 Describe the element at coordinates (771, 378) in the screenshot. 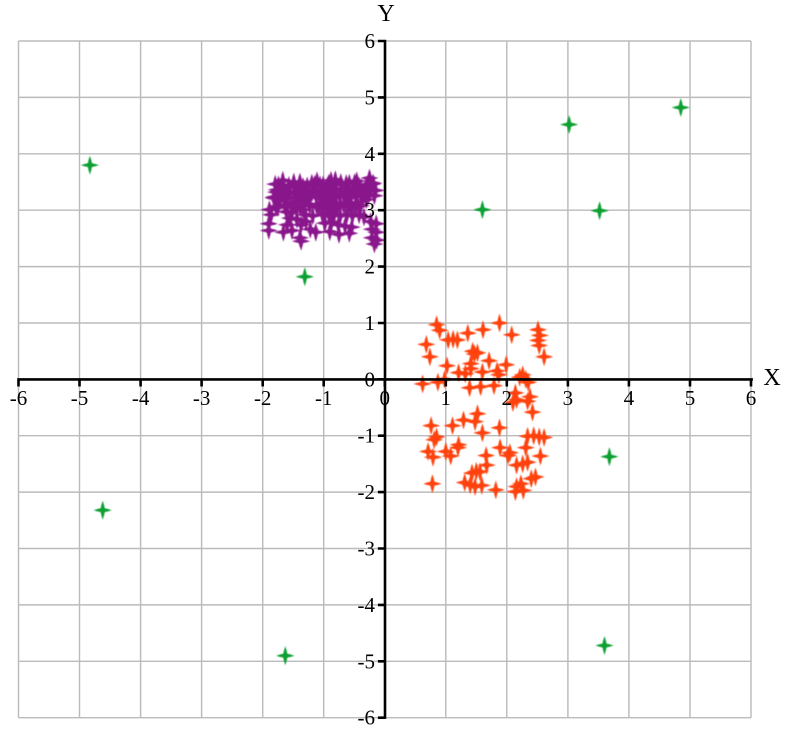

I see `svg-text: X` at that location.